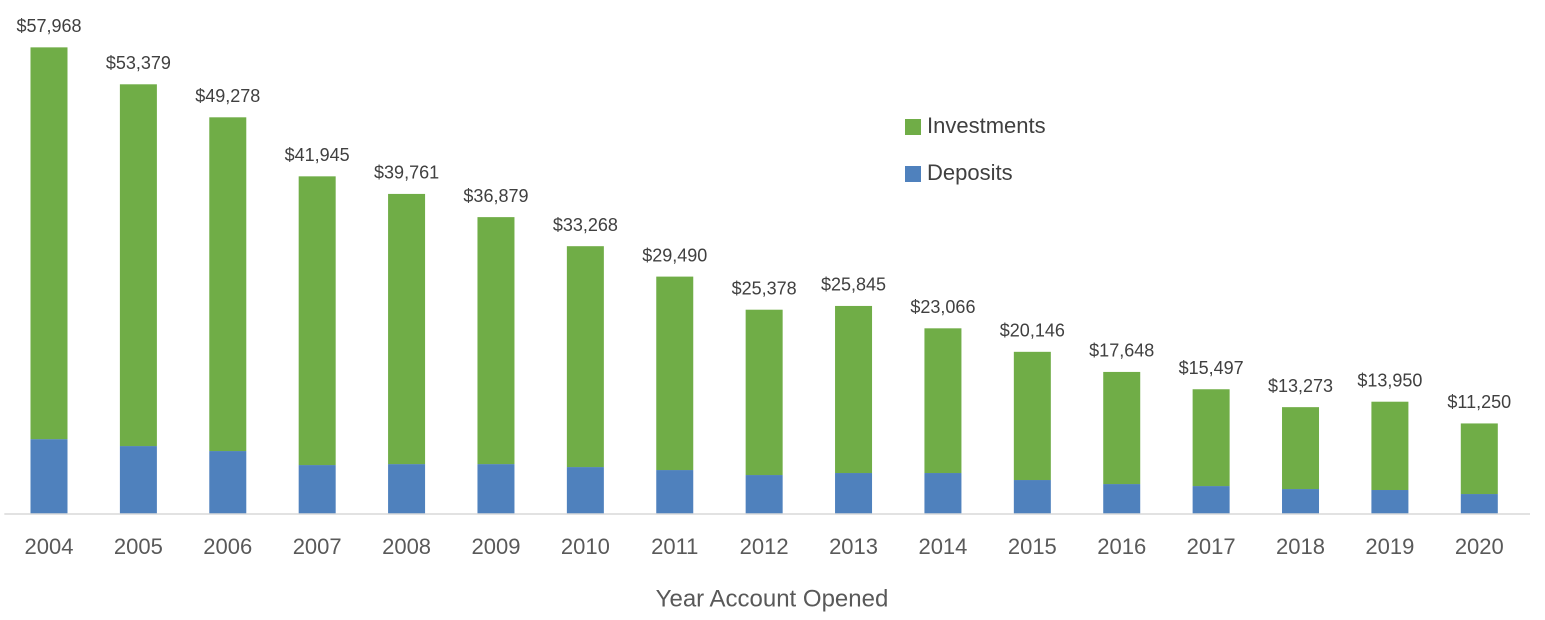  Describe the element at coordinates (1032, 546) in the screenshot. I see `x-tick-label: 2015` at that location.